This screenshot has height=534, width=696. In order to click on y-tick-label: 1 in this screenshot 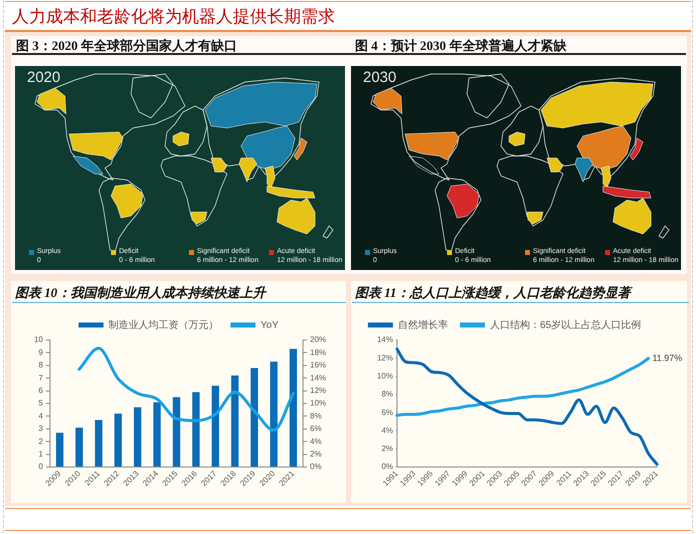, I will do `click(41, 454)`.